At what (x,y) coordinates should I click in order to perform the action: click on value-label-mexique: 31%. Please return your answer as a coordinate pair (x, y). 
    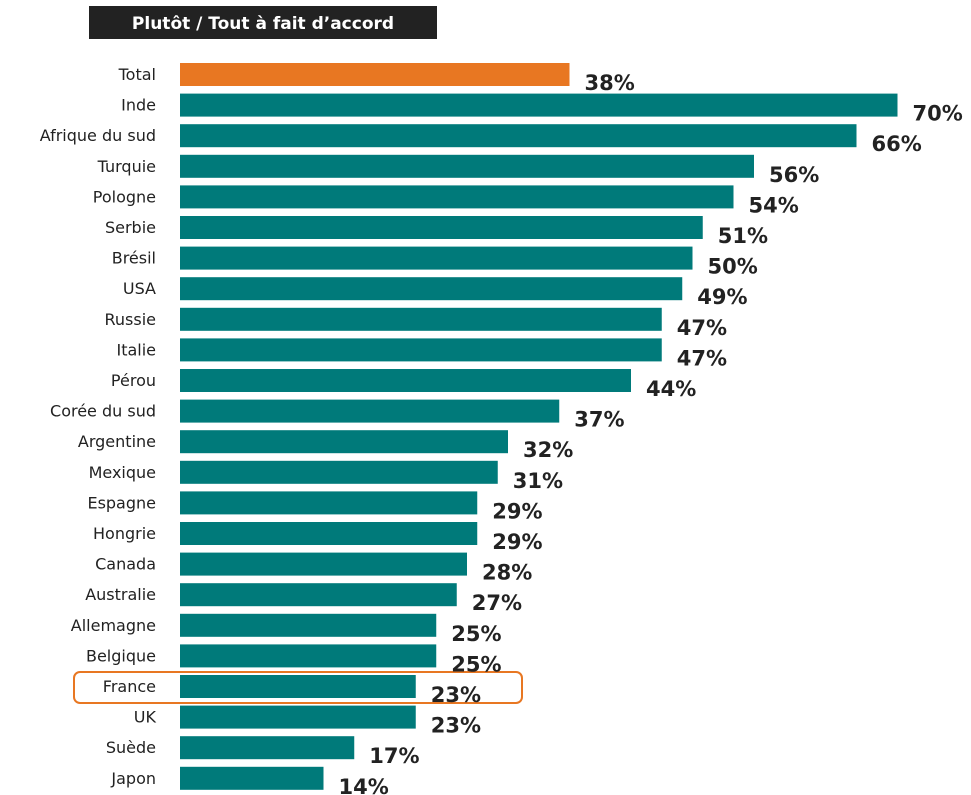
    Looking at the image, I should click on (538, 481).